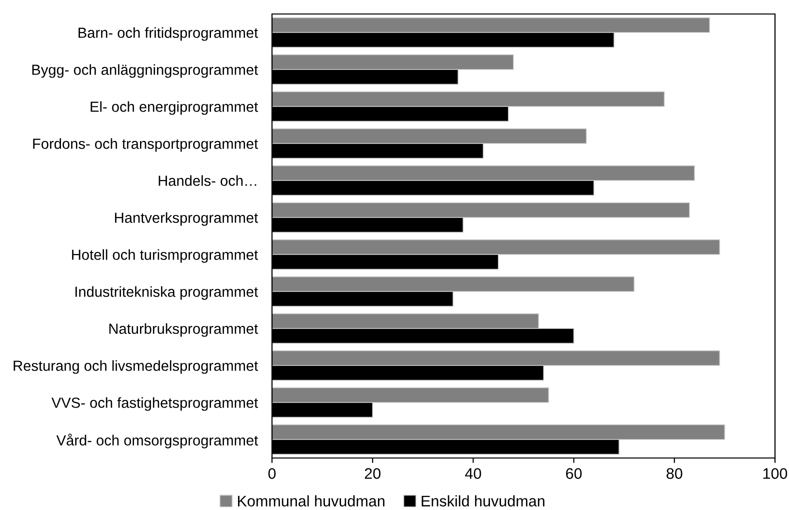 Image resolution: width=789 pixels, height=510 pixels. I want to click on legend-label: Kommunal huvudman, so click(311, 500).